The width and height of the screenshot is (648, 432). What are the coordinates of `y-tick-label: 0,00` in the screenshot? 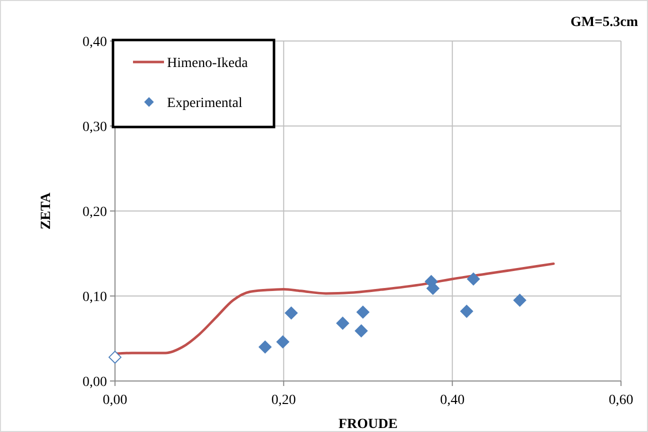 It's located at (94, 382).